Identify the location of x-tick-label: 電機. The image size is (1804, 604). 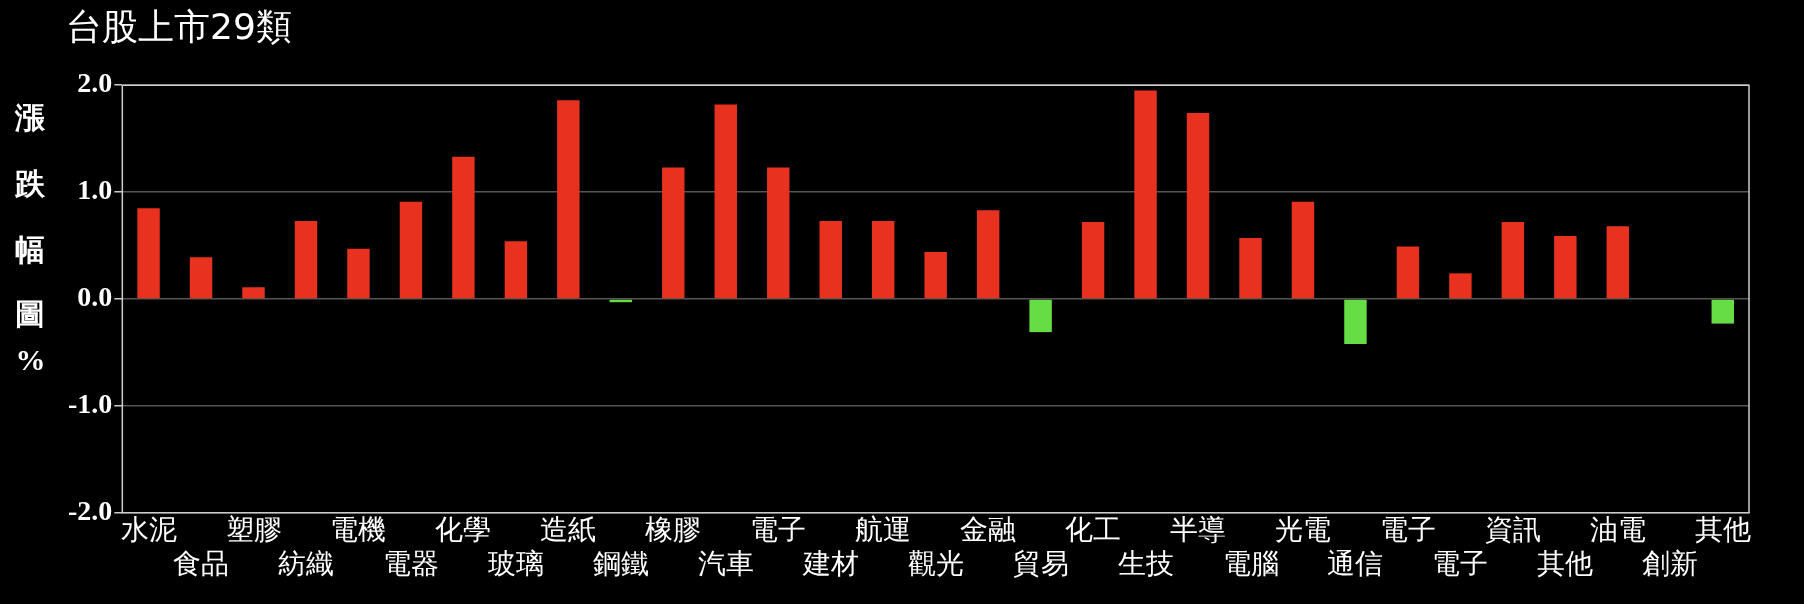
(358, 529).